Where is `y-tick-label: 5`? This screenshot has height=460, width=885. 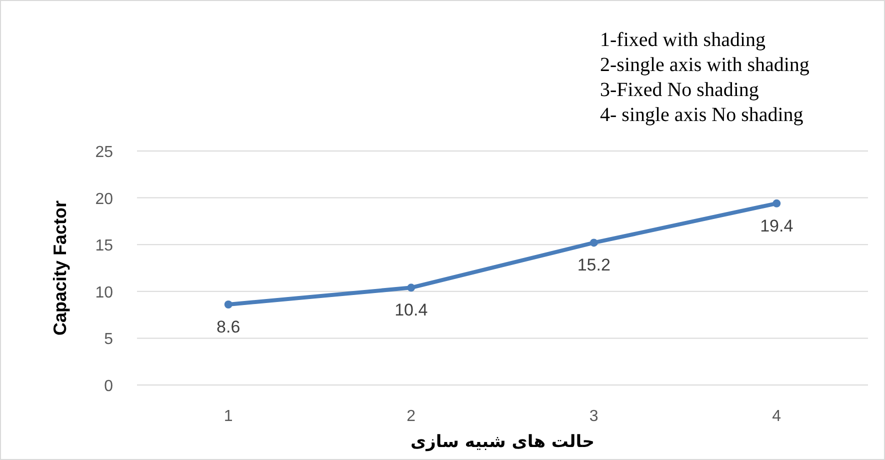 y-tick-label: 5 is located at coordinates (109, 339).